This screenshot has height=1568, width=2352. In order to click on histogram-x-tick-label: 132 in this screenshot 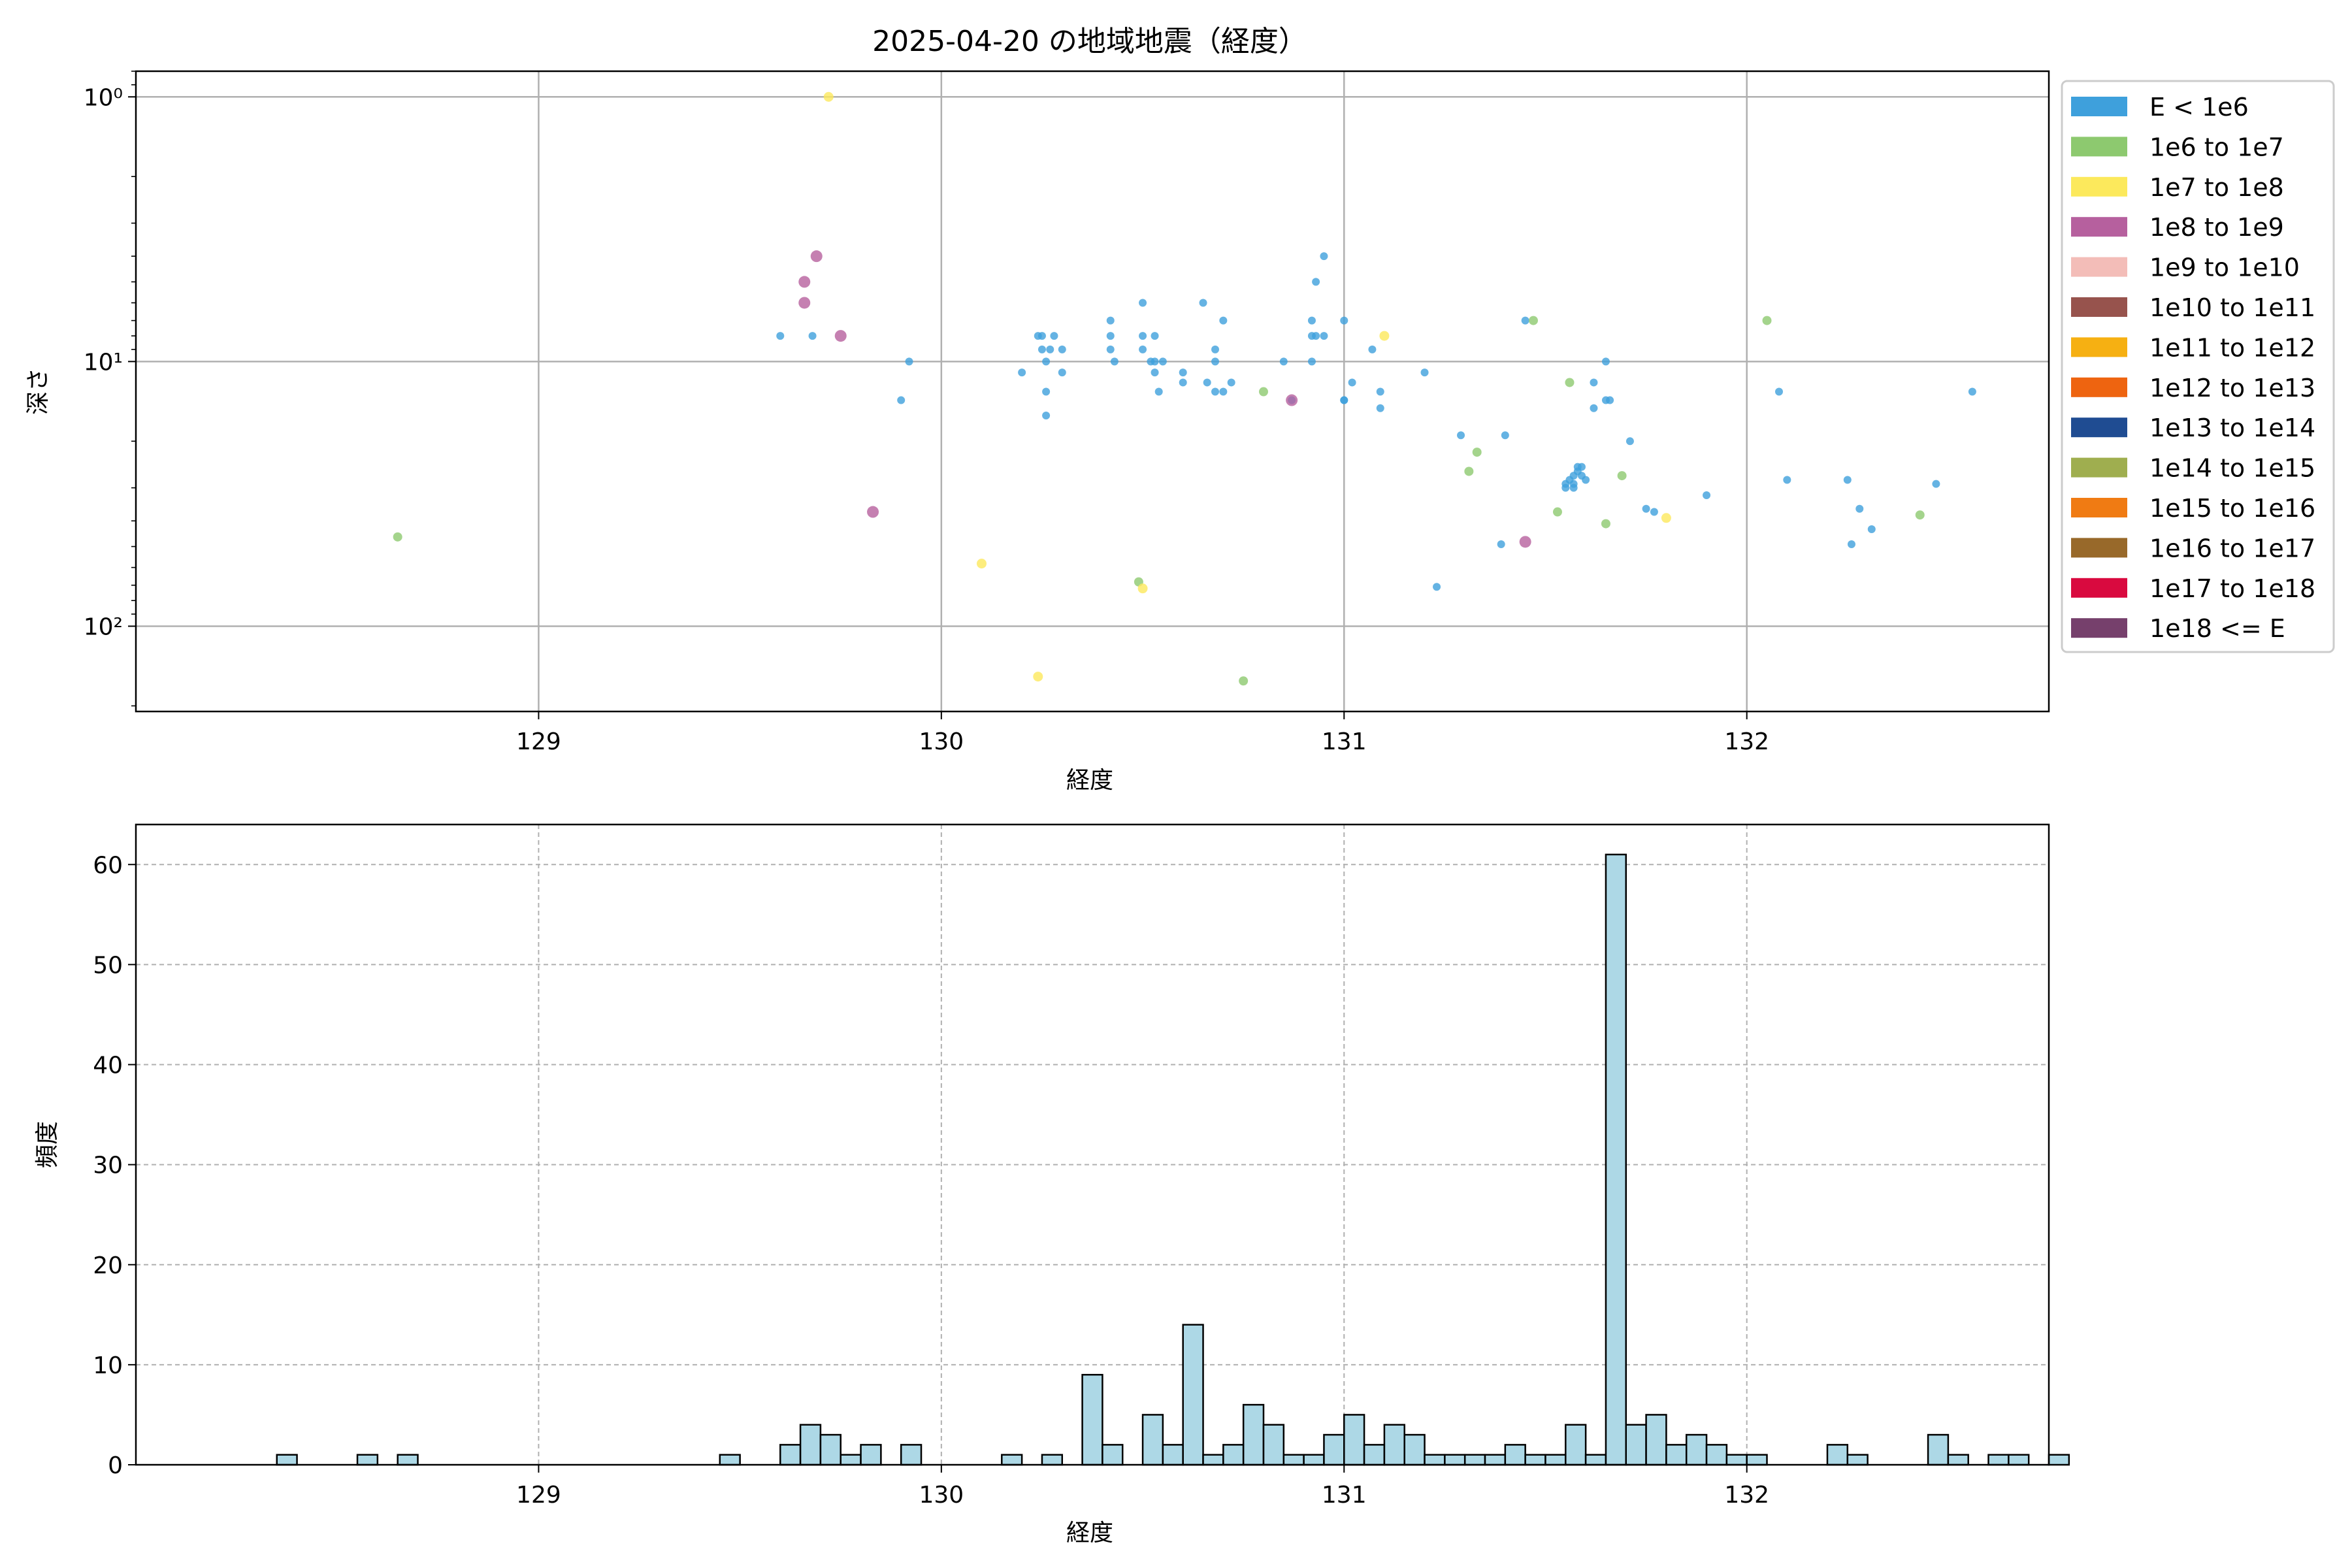, I will do `click(1746, 1495)`.